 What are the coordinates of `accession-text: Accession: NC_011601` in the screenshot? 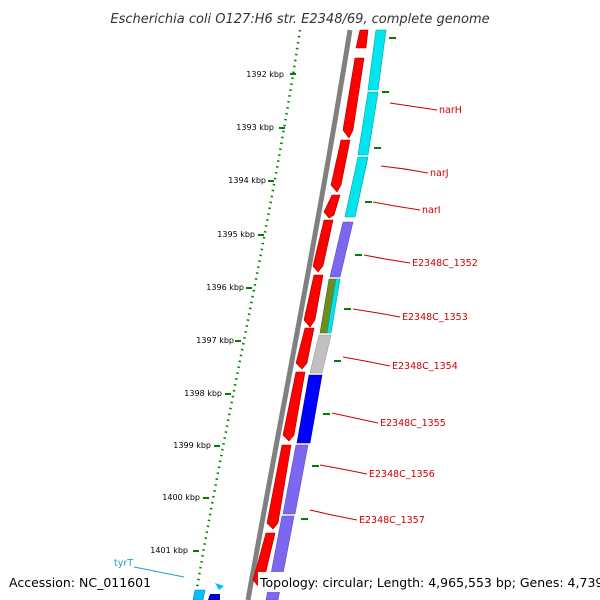 It's located at (80, 582).